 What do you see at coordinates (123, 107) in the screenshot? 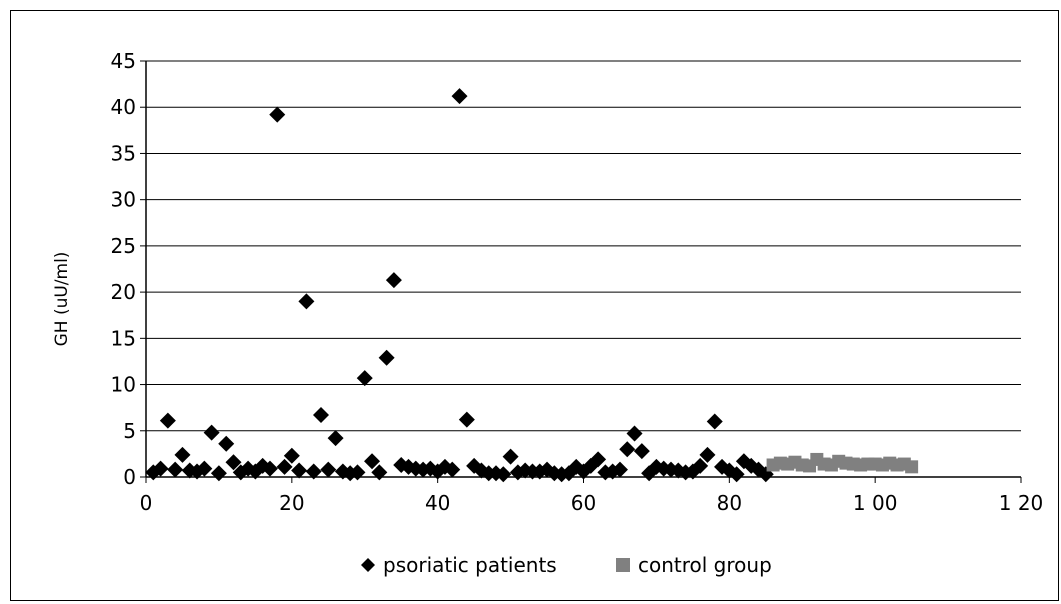
I see `y-tick-label: 40` at bounding box center [123, 107].